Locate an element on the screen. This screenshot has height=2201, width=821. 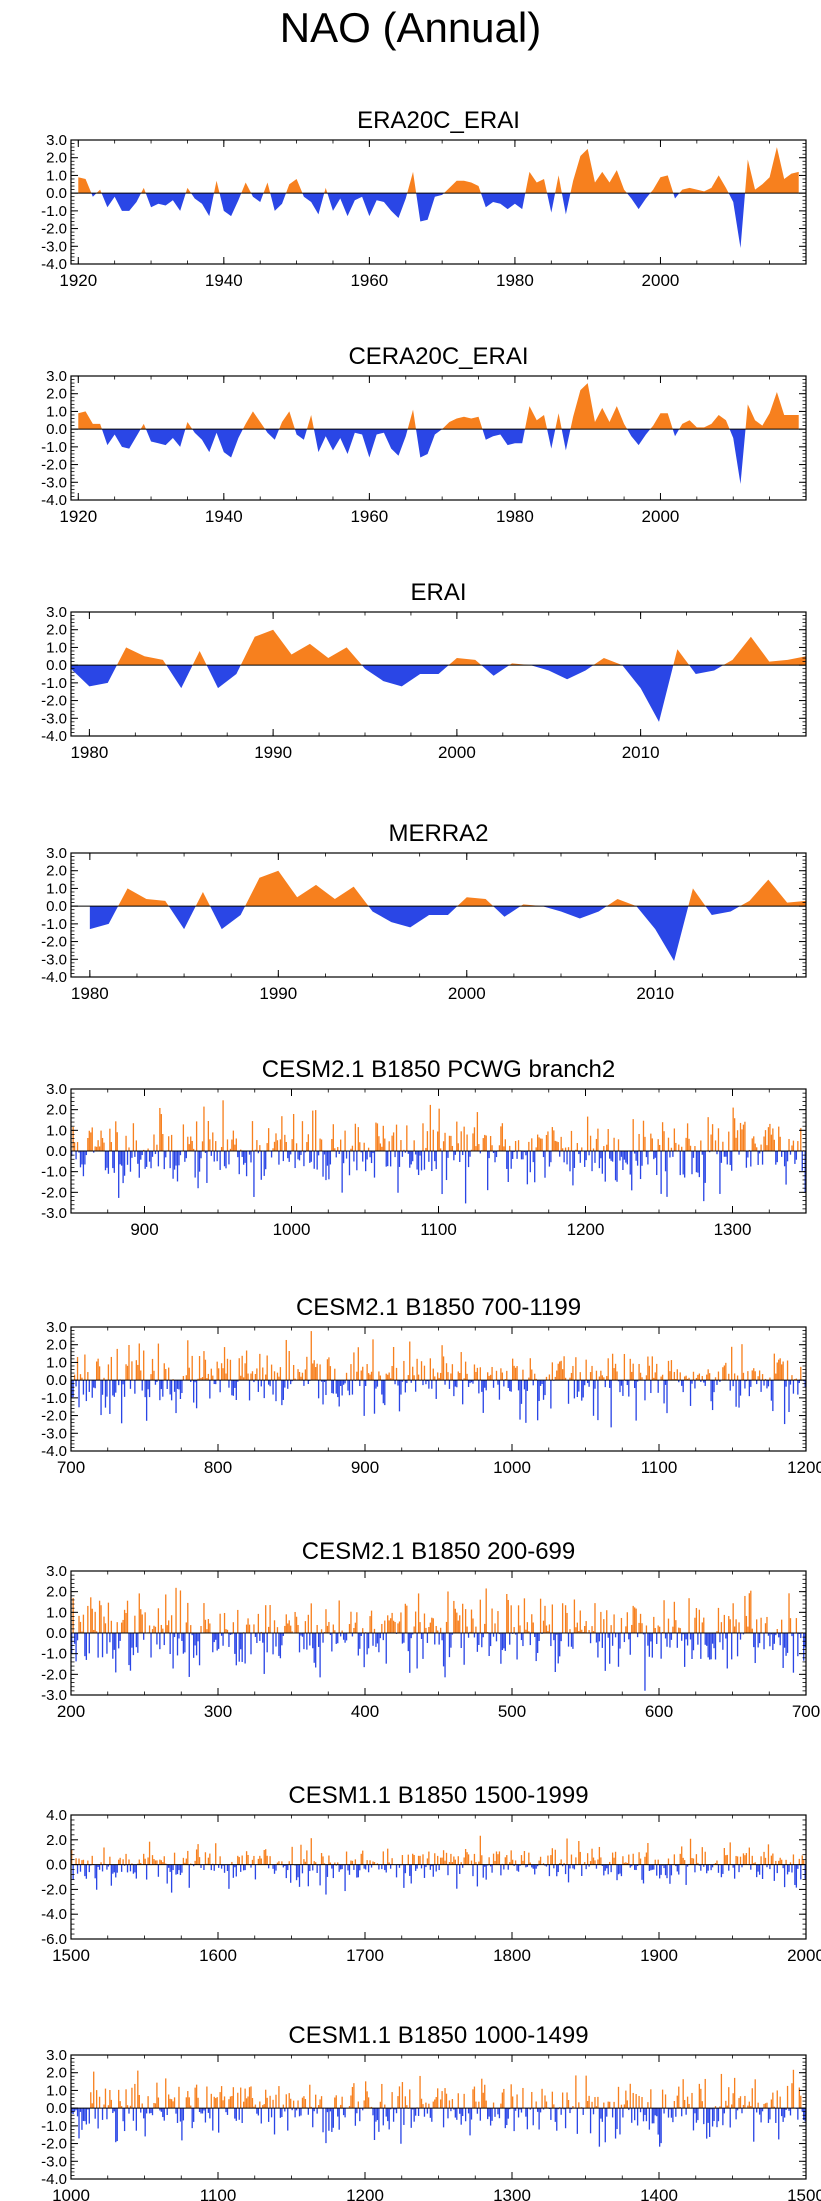
y-tick-label: -4.0 is located at coordinates (54, 264).